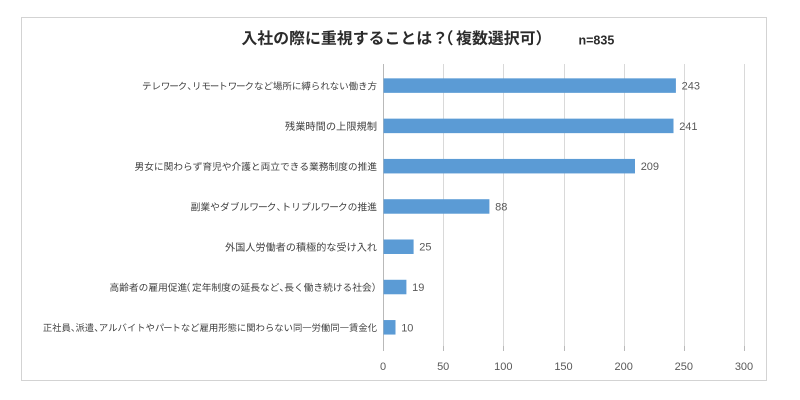 This screenshot has height=400, width=800. What do you see at coordinates (501, 208) in the screenshot?
I see `svg-text: 88` at bounding box center [501, 208].